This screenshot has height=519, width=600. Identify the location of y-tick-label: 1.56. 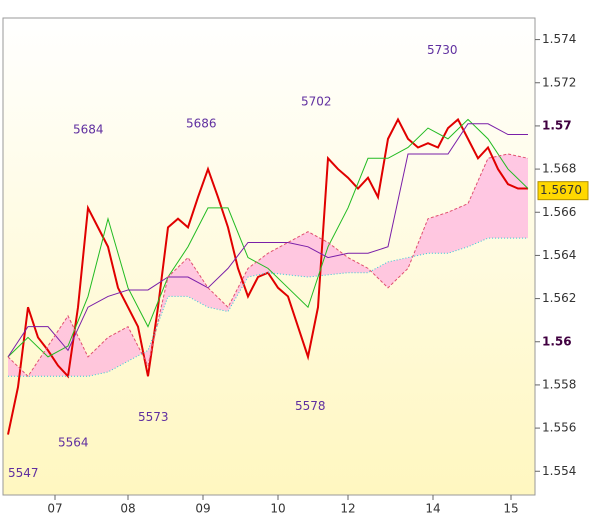
(557, 341).